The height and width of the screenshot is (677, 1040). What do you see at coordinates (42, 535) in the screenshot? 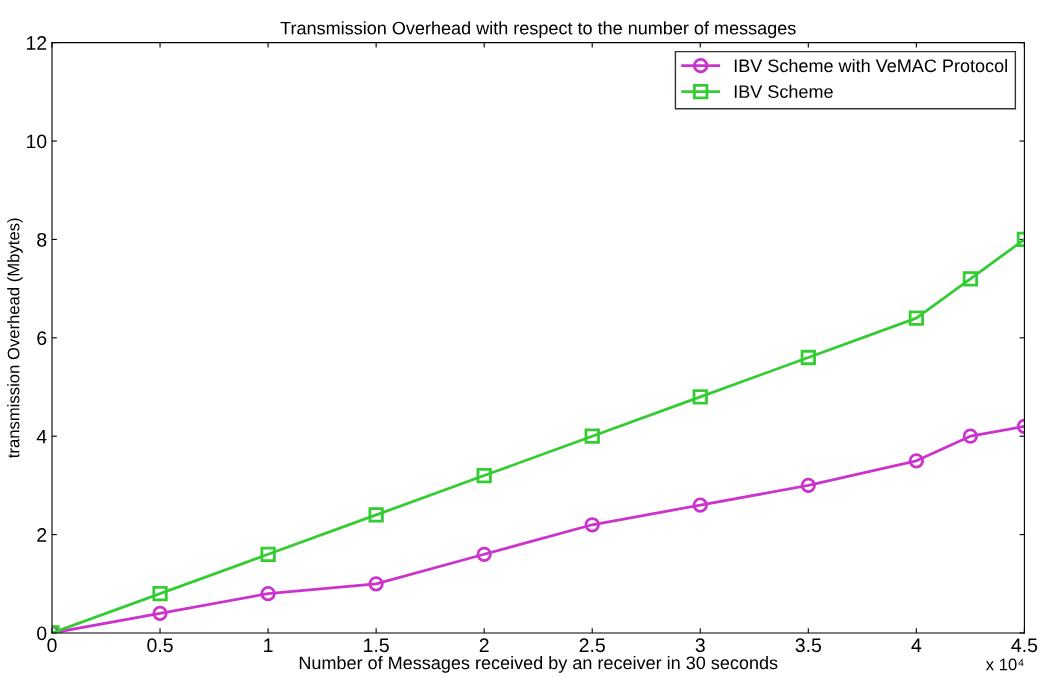
I see `y-tick-label: 2` at bounding box center [42, 535].